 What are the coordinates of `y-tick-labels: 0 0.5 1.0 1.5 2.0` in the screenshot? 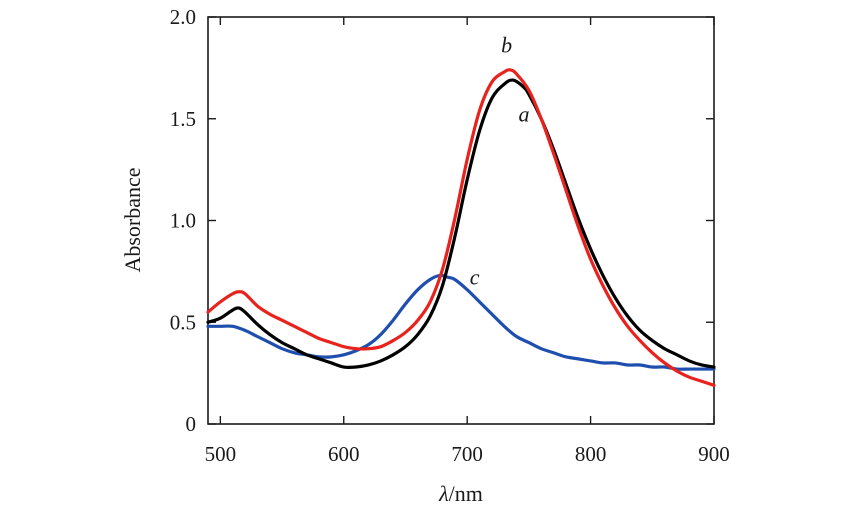 It's located at (183, 220).